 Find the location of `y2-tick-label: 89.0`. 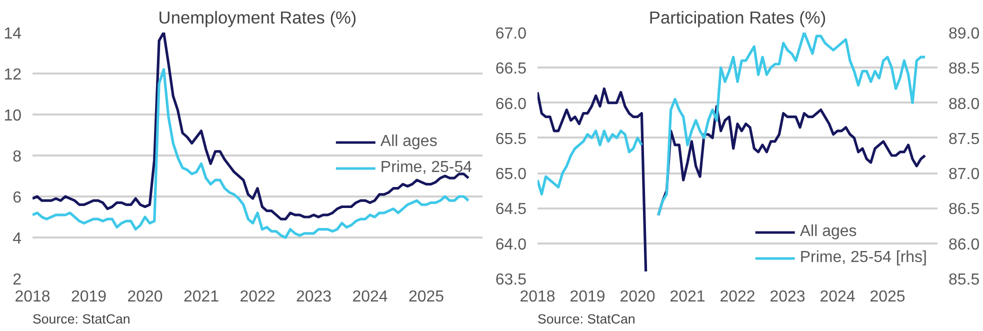

y2-tick-label: 89.0 is located at coordinates (964, 34).